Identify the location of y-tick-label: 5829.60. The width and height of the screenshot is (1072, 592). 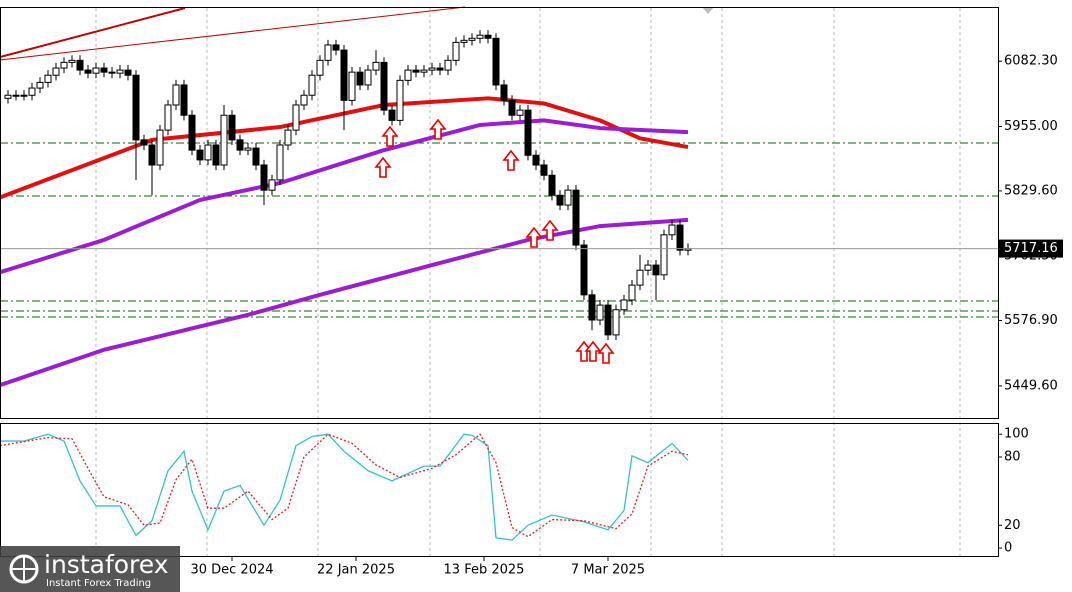
(1031, 190).